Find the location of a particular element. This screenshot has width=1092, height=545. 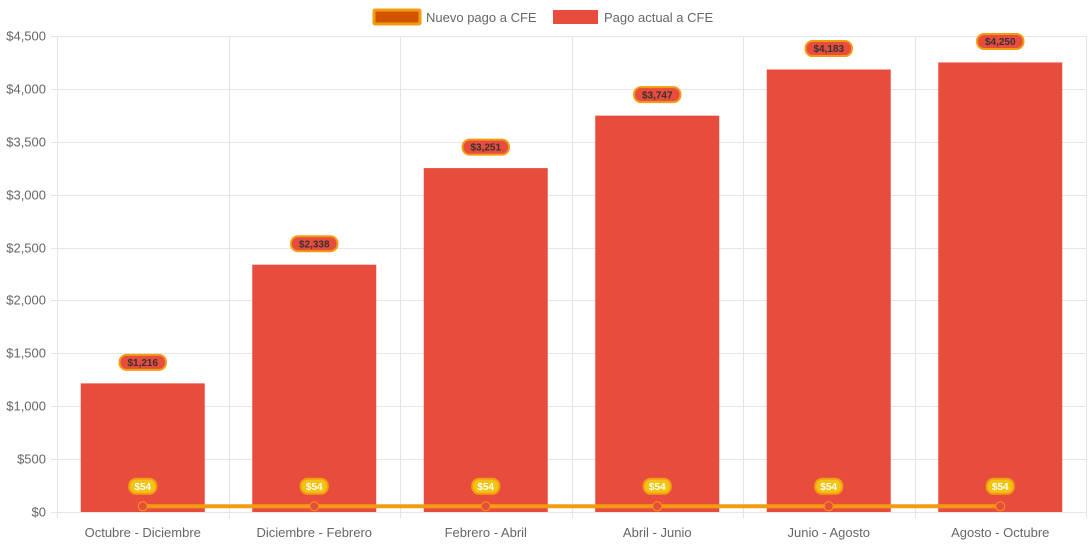

y-tick-label: $3,000 is located at coordinates (26, 195).